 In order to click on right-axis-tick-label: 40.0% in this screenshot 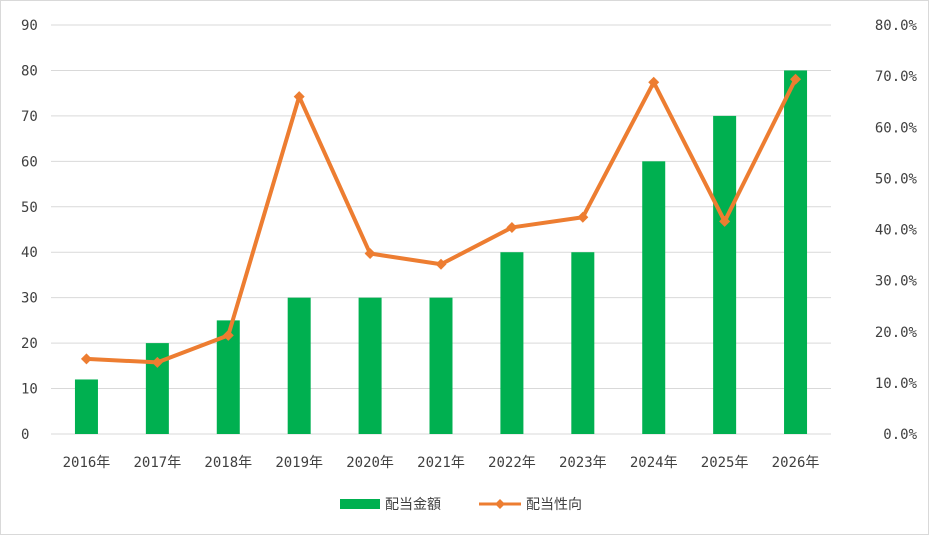, I will do `click(896, 231)`.